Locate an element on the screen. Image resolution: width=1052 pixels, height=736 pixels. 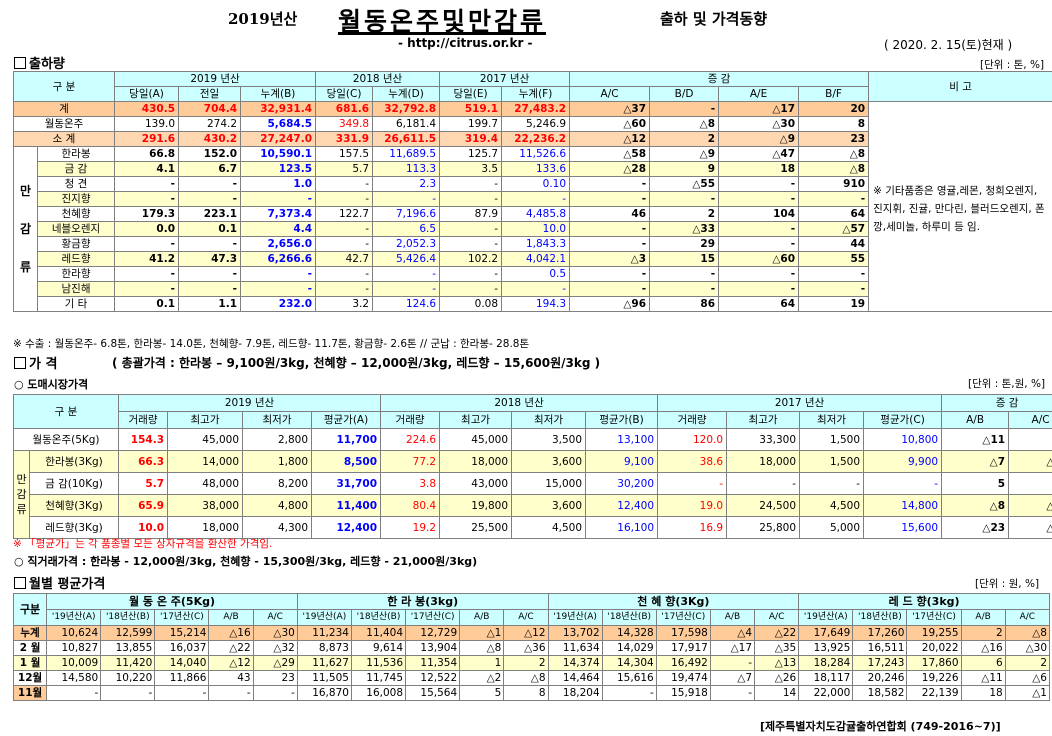
section-shipment-title: 출하량 is located at coordinates (39, 62).